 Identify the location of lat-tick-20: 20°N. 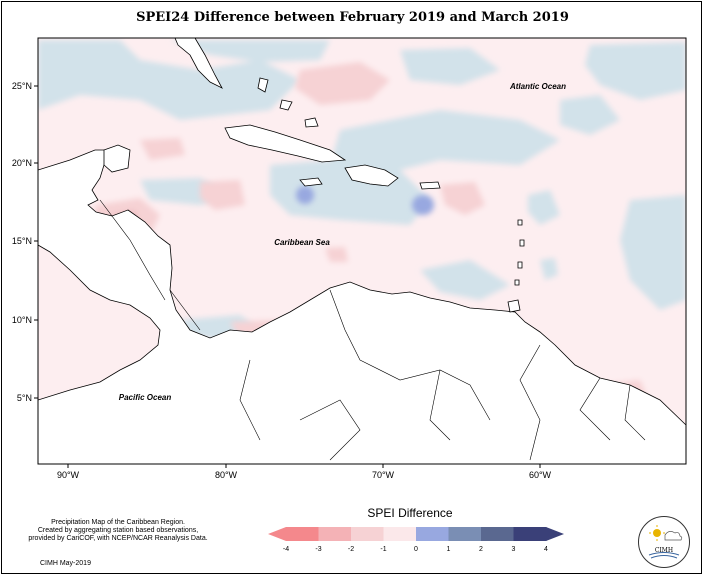
(22, 163).